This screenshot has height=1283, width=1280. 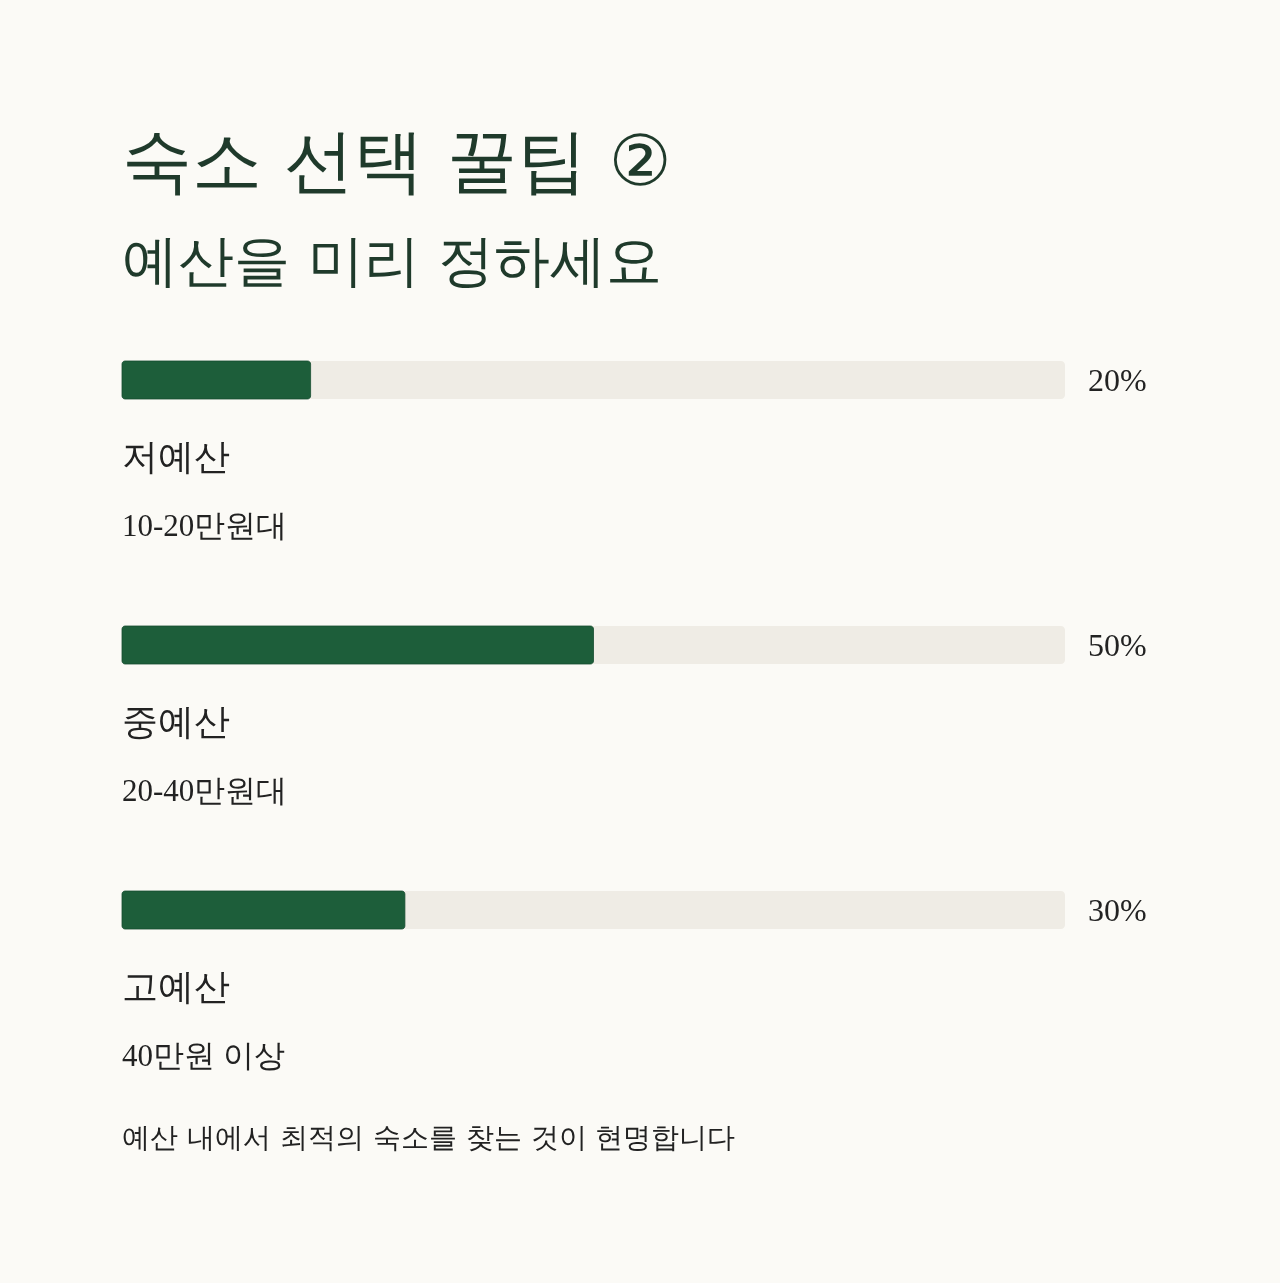 What do you see at coordinates (1117, 379) in the screenshot?
I see `data-label: 20%` at bounding box center [1117, 379].